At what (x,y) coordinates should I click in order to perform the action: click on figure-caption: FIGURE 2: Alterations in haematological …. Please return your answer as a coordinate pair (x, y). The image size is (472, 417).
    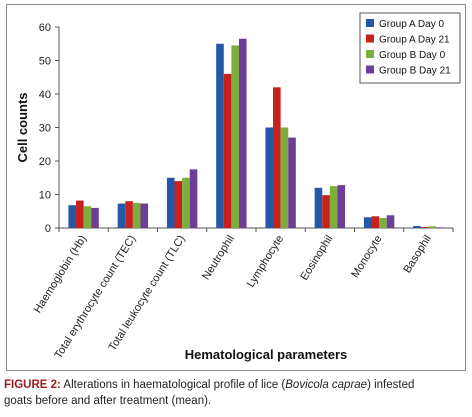
    Looking at the image, I should click on (236, 393).